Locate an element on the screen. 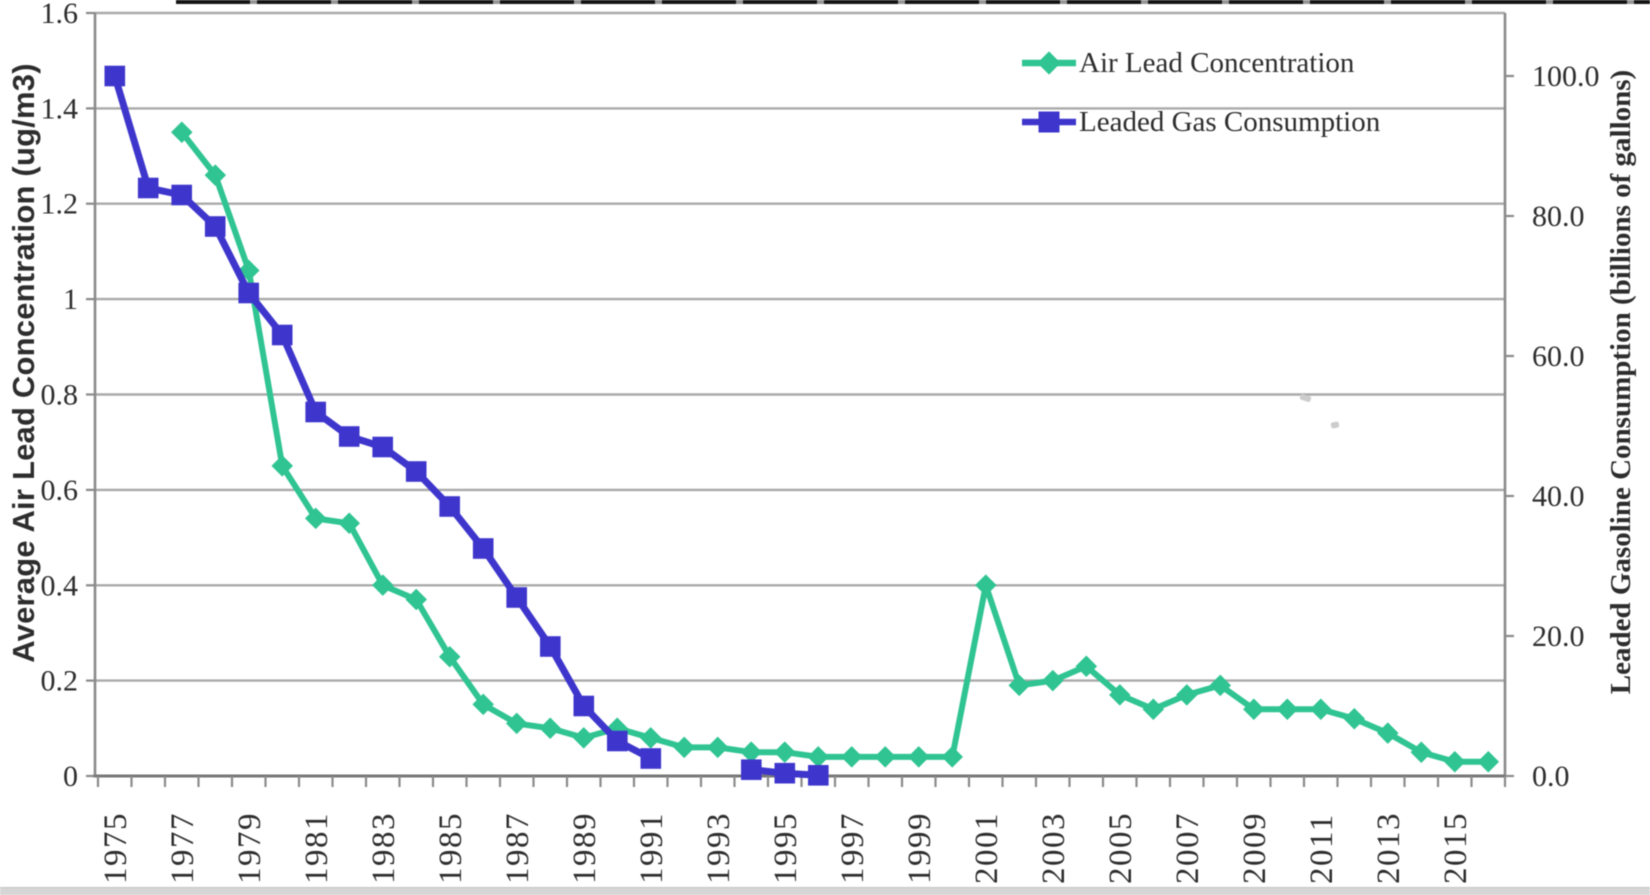 The height and width of the screenshot is (895, 1650). right-tick-label: 0.0 is located at coordinates (1551, 776).